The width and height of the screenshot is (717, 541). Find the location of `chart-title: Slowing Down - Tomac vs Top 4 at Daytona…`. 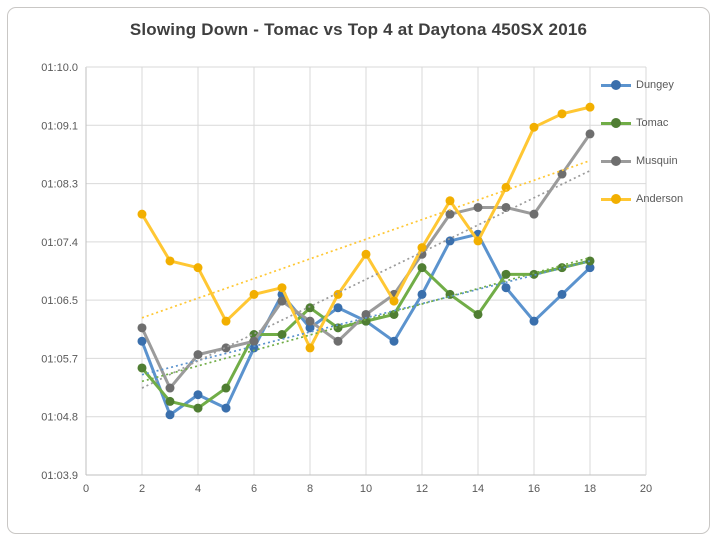

chart-title: Slowing Down - Tomac vs Top 4 at Daytona… is located at coordinates (358, 29).